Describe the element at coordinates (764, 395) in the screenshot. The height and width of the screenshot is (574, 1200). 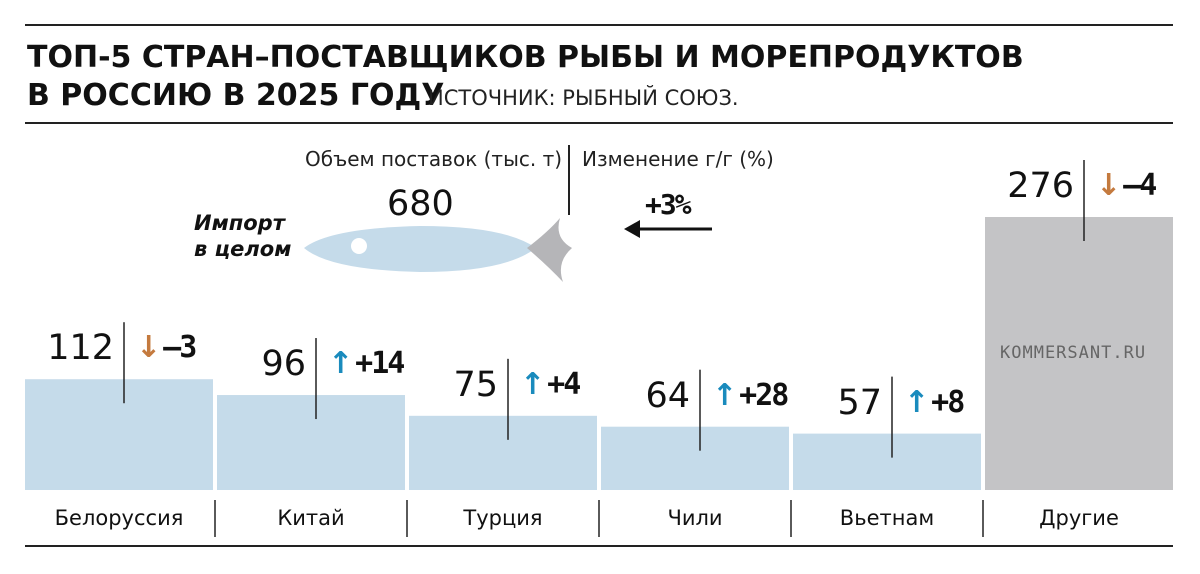
I see `change-text: +28` at that location.